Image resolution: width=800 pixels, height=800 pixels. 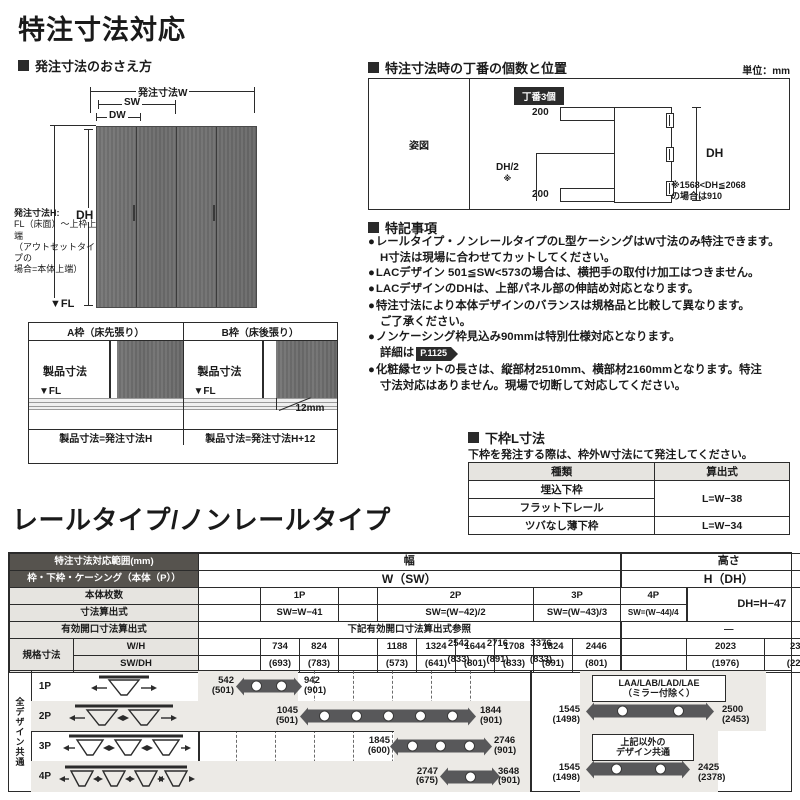 I want to click on door-icon-1p, so click(x=124, y=685).